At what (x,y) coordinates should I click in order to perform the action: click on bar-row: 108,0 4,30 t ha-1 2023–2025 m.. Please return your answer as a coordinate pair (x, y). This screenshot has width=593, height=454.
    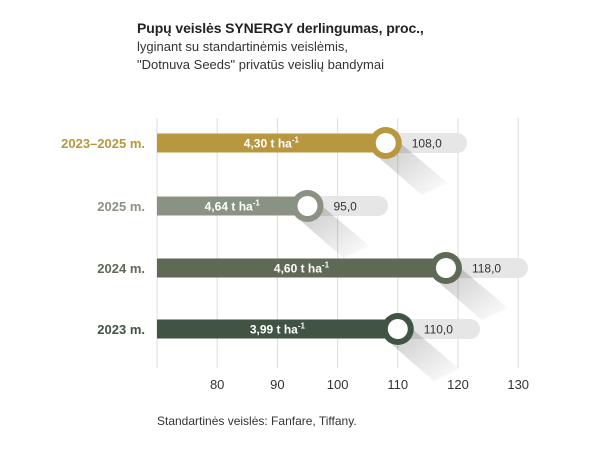
    Looking at the image, I should click on (264, 161).